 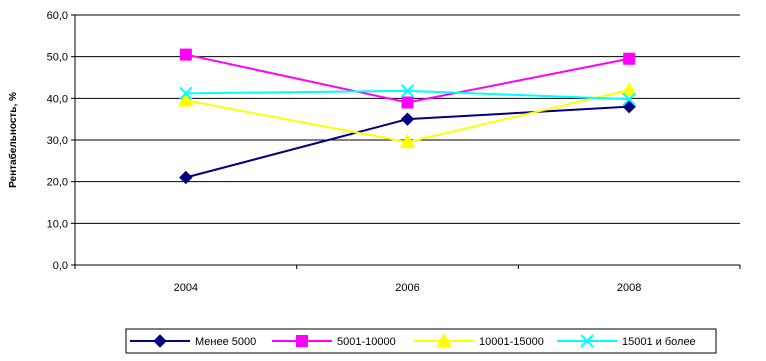 I want to click on legend-label: 10001-15000, so click(x=511, y=342).